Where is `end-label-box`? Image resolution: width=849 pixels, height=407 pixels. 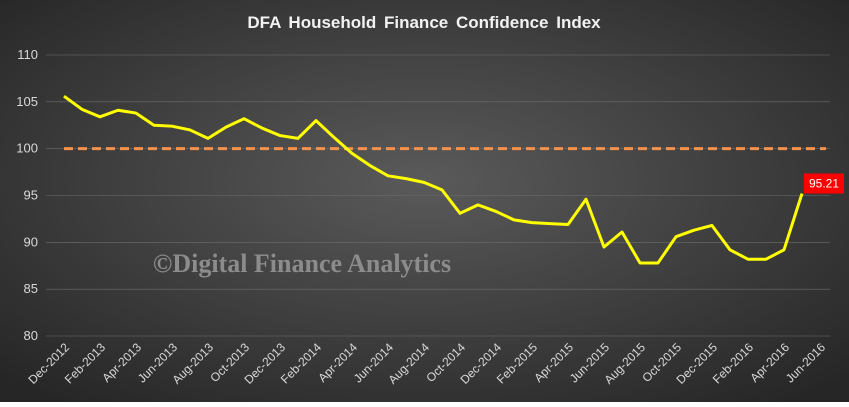 end-label-box is located at coordinates (824, 183).